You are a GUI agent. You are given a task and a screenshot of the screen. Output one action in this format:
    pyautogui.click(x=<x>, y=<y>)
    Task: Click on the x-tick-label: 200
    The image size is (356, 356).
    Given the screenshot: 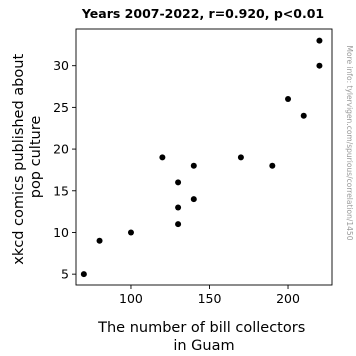 What is the action you would take?
    pyautogui.click(x=288, y=298)
    